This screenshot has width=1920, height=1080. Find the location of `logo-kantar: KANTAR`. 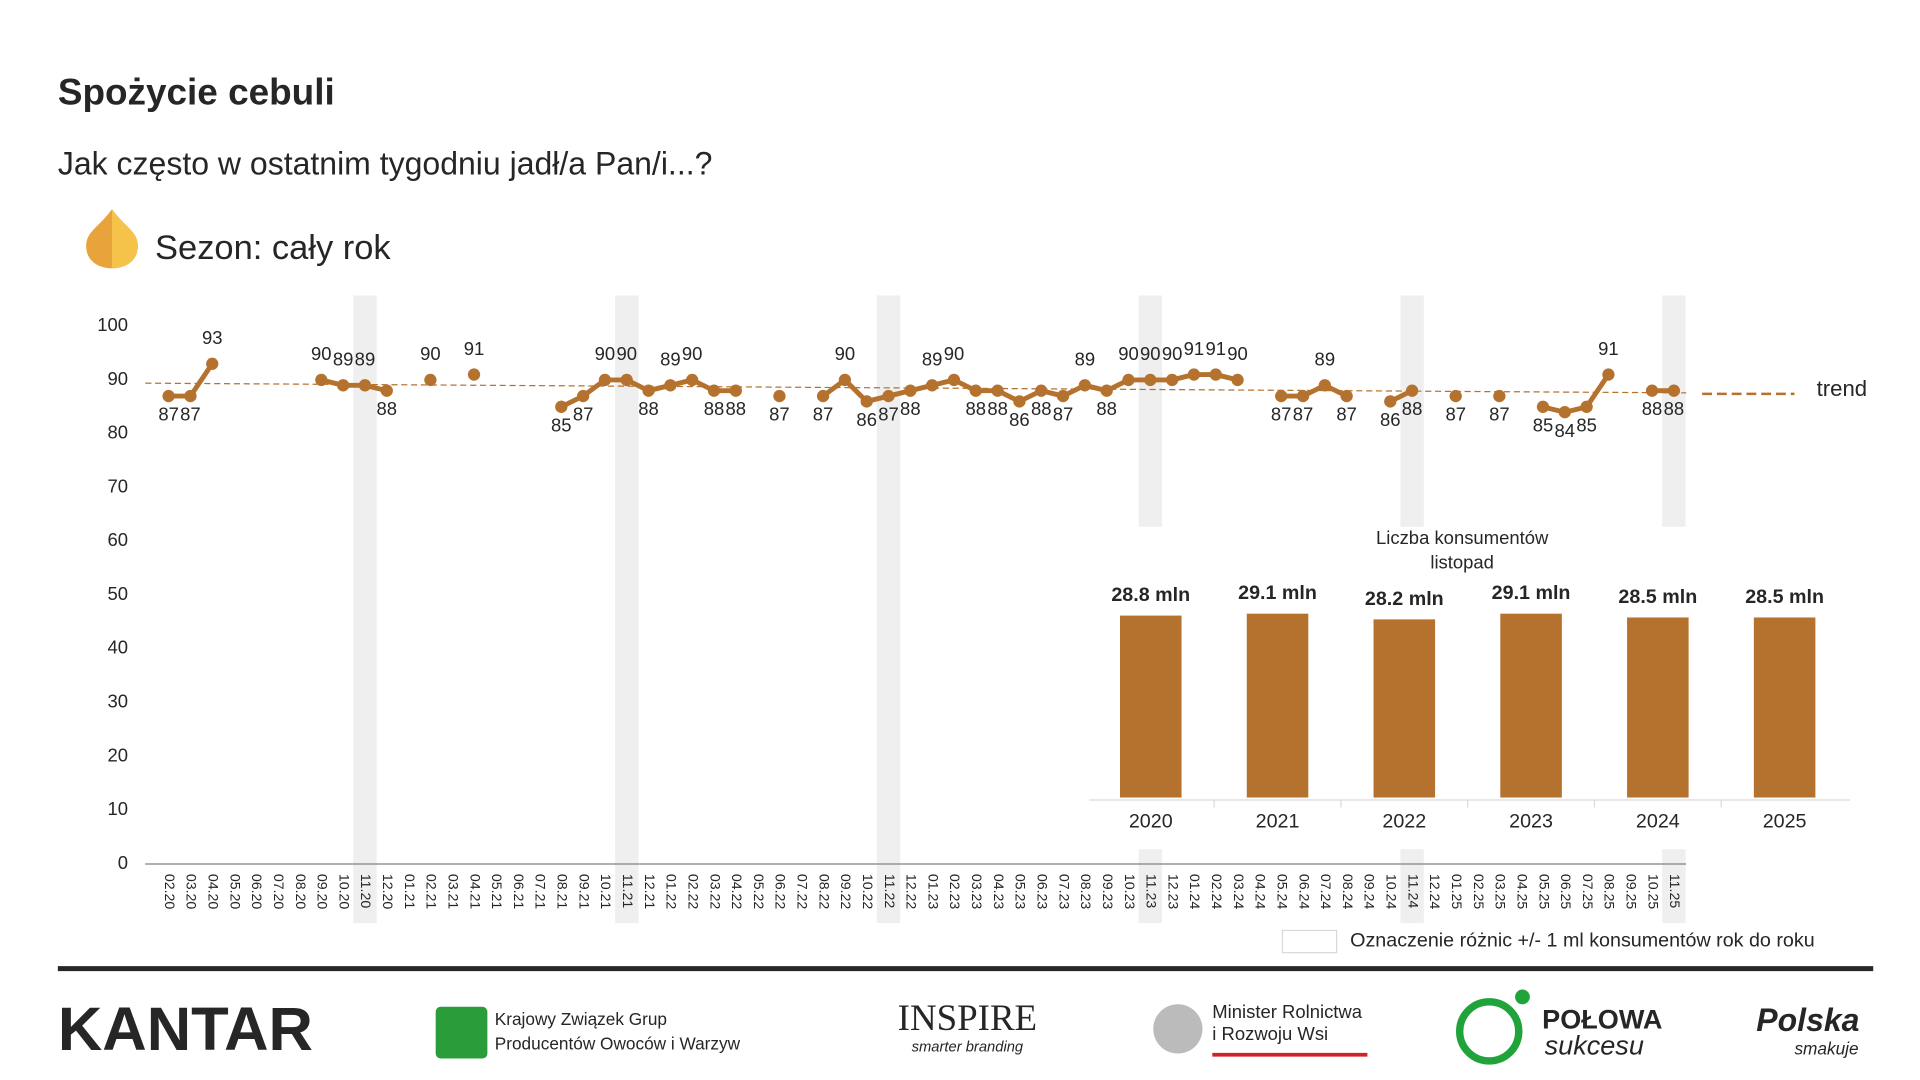

logo-kantar: KANTAR is located at coordinates (185, 1029).